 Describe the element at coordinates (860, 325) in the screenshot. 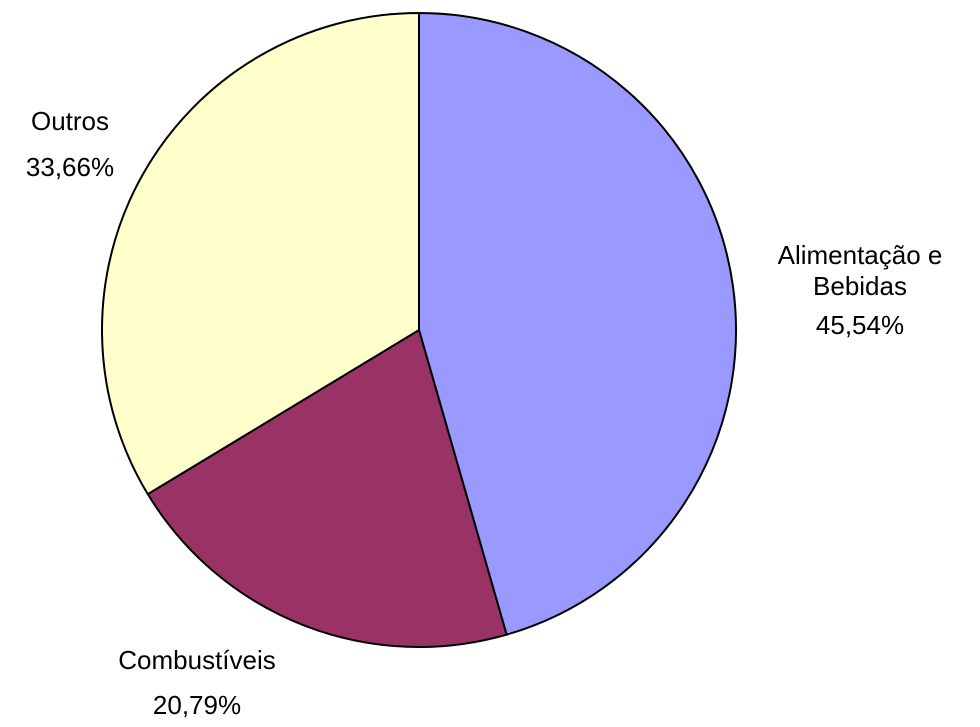

I see `slice-value-label: 45,54%` at that location.